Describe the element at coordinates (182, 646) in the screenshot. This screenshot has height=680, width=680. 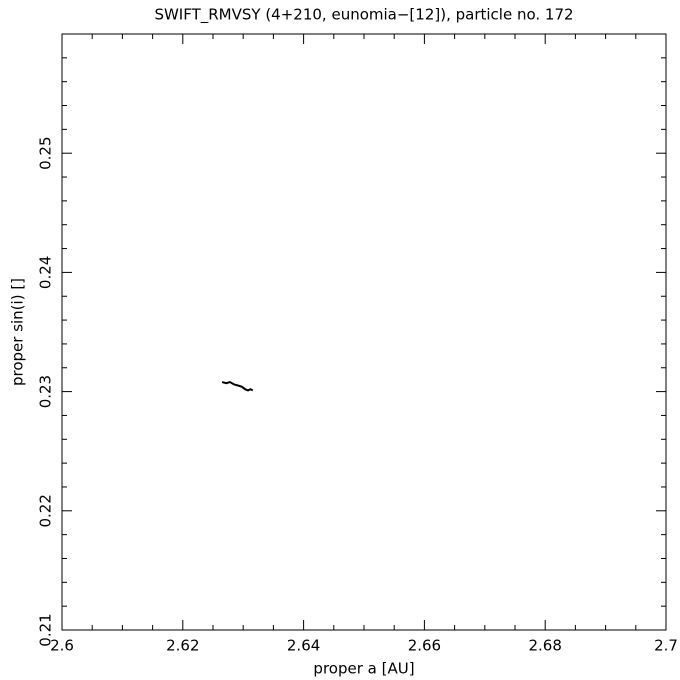
I see `x-tick-label: 2.62` at that location.